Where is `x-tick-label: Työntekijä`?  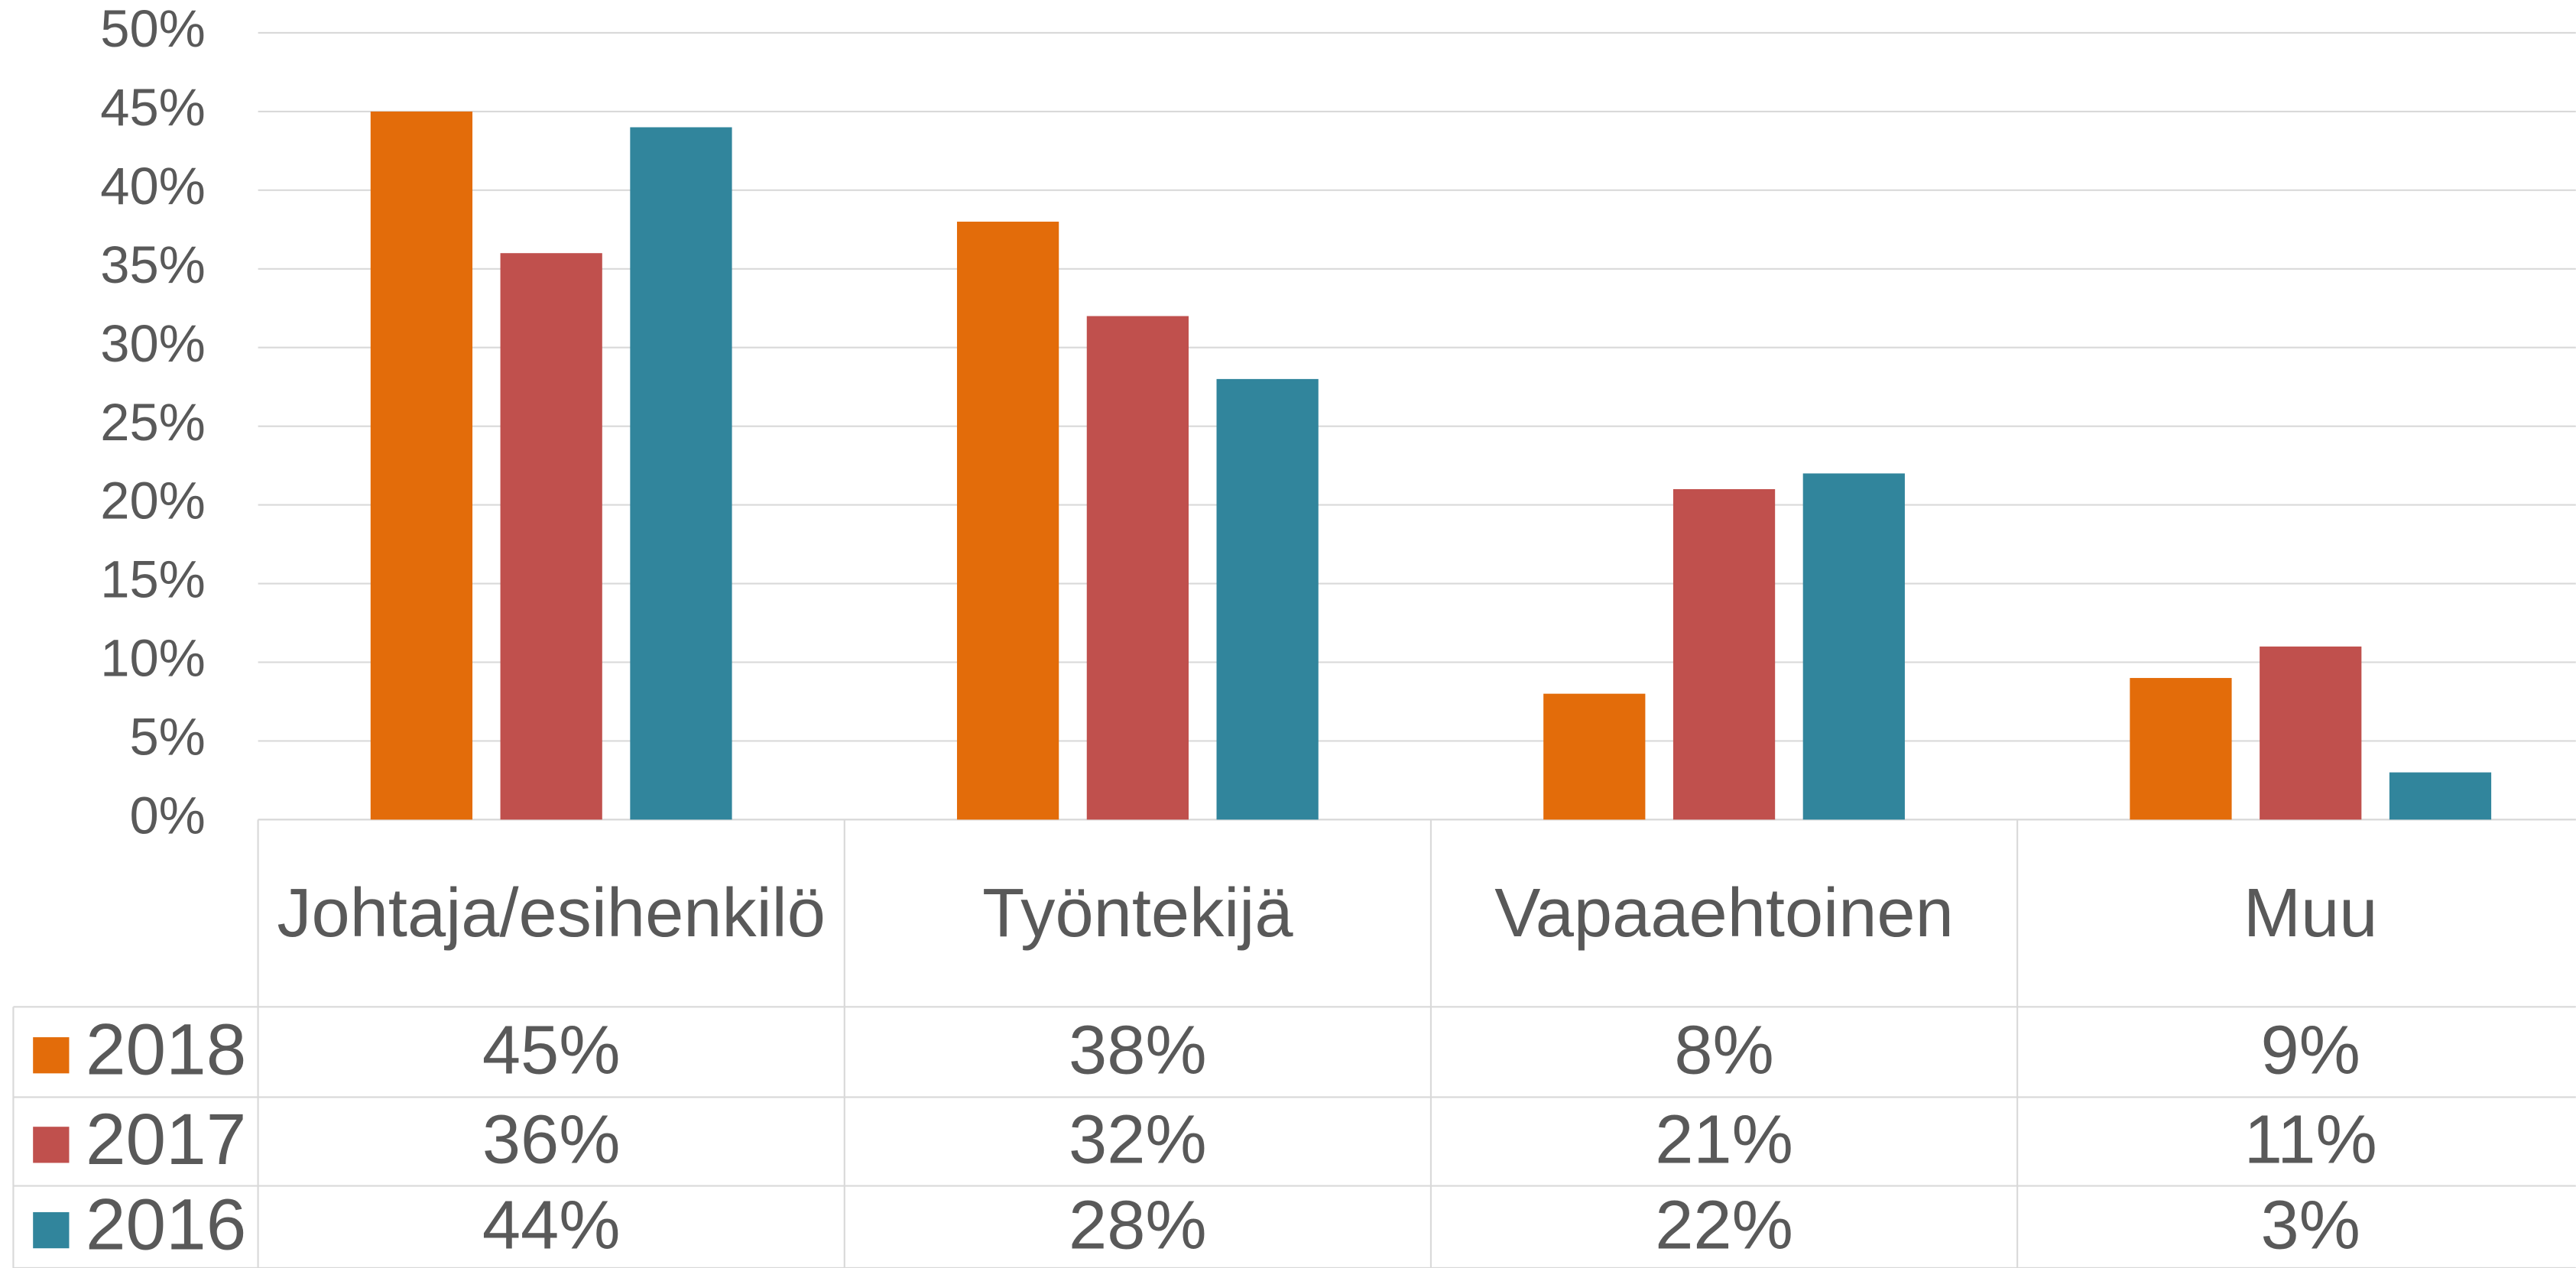
x-tick-label: Työntekijä is located at coordinates (1137, 913).